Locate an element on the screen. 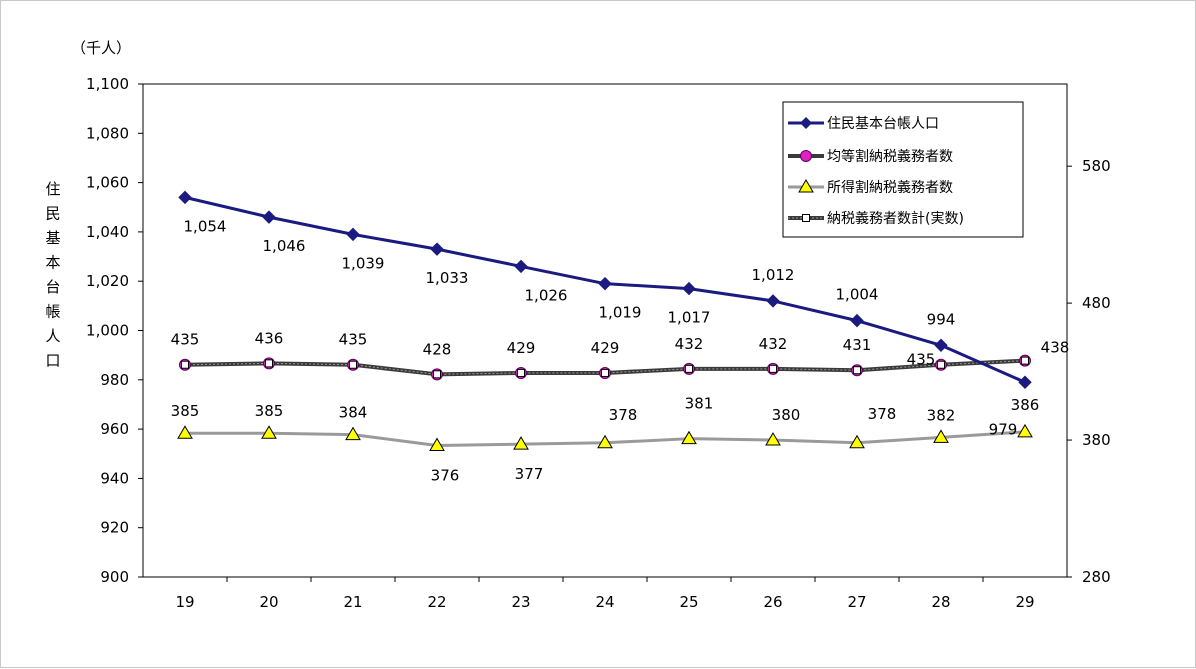 This screenshot has width=1196, height=669. y-axis-title-char: 台 is located at coordinates (52, 287).